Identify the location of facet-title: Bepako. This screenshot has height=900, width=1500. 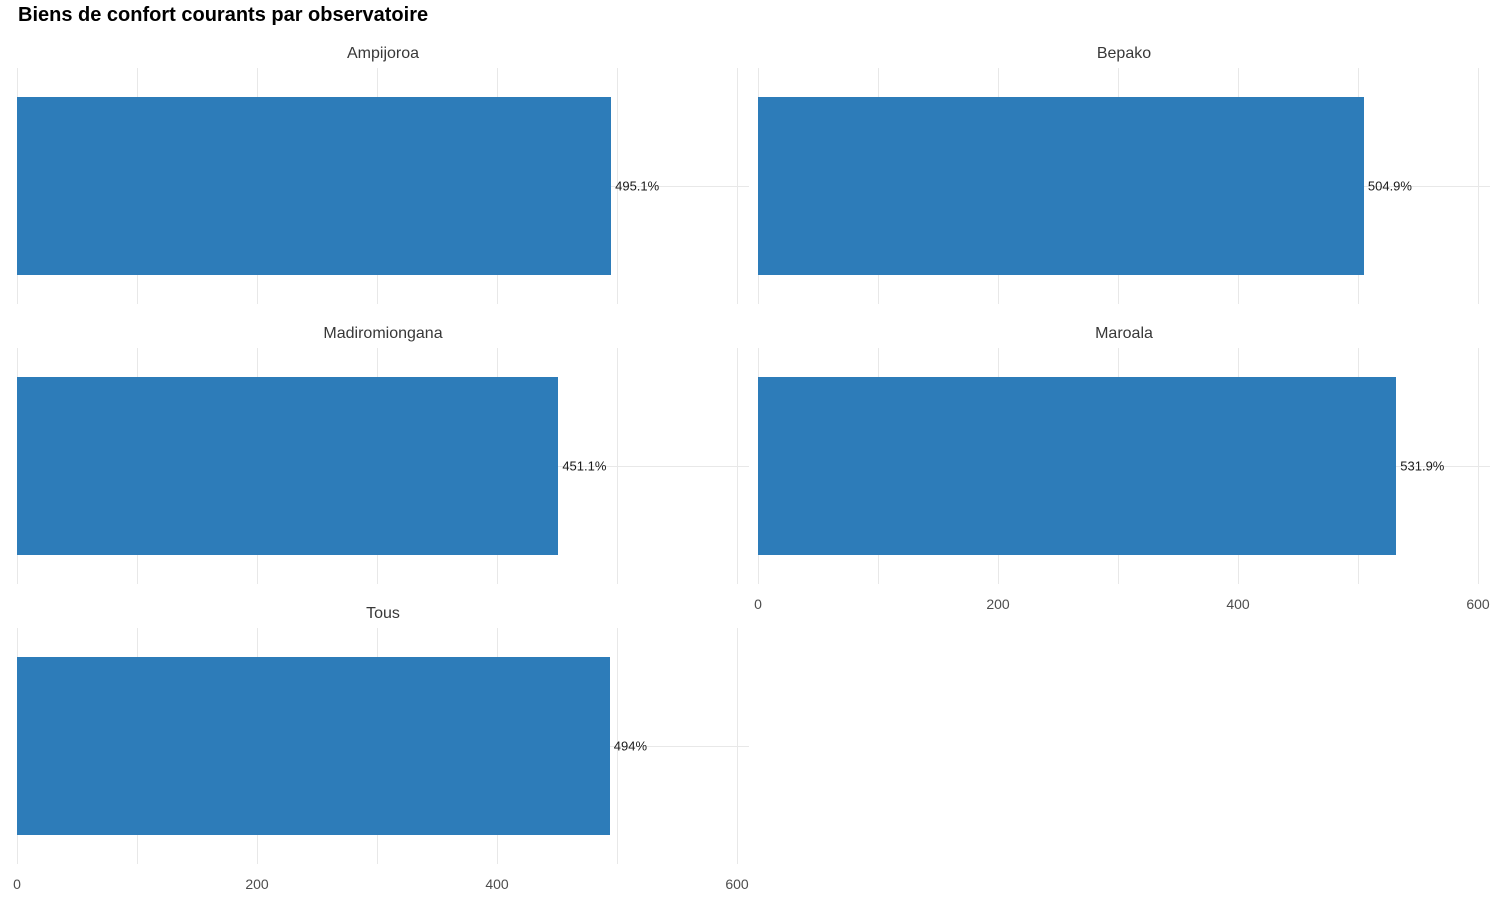
(1124, 53).